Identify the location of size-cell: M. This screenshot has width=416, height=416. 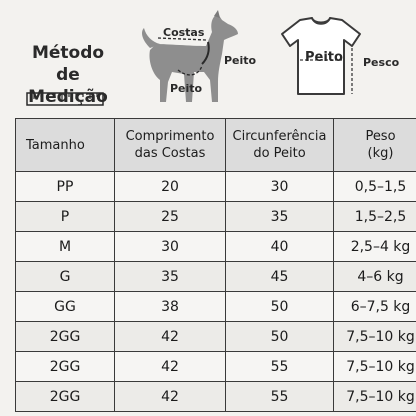
(65, 246).